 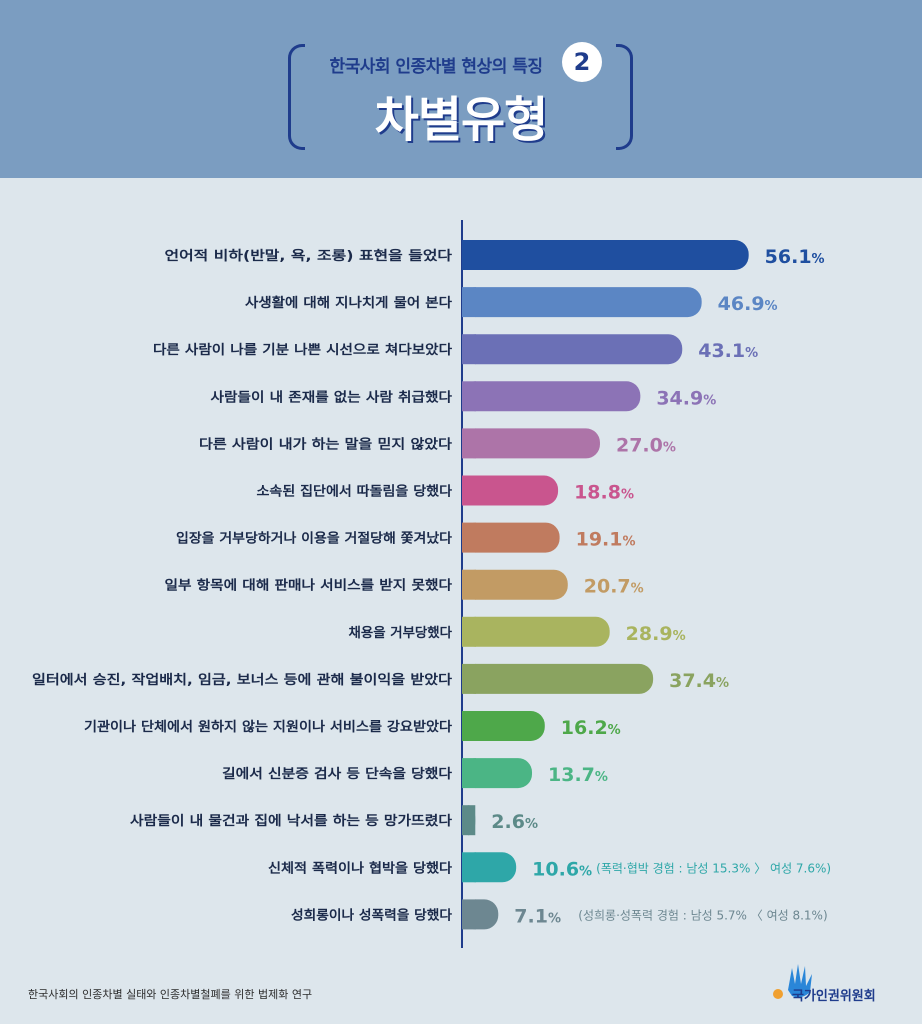 What do you see at coordinates (401, 633) in the screenshot?
I see `category-label: 채용을 거부당했다` at bounding box center [401, 633].